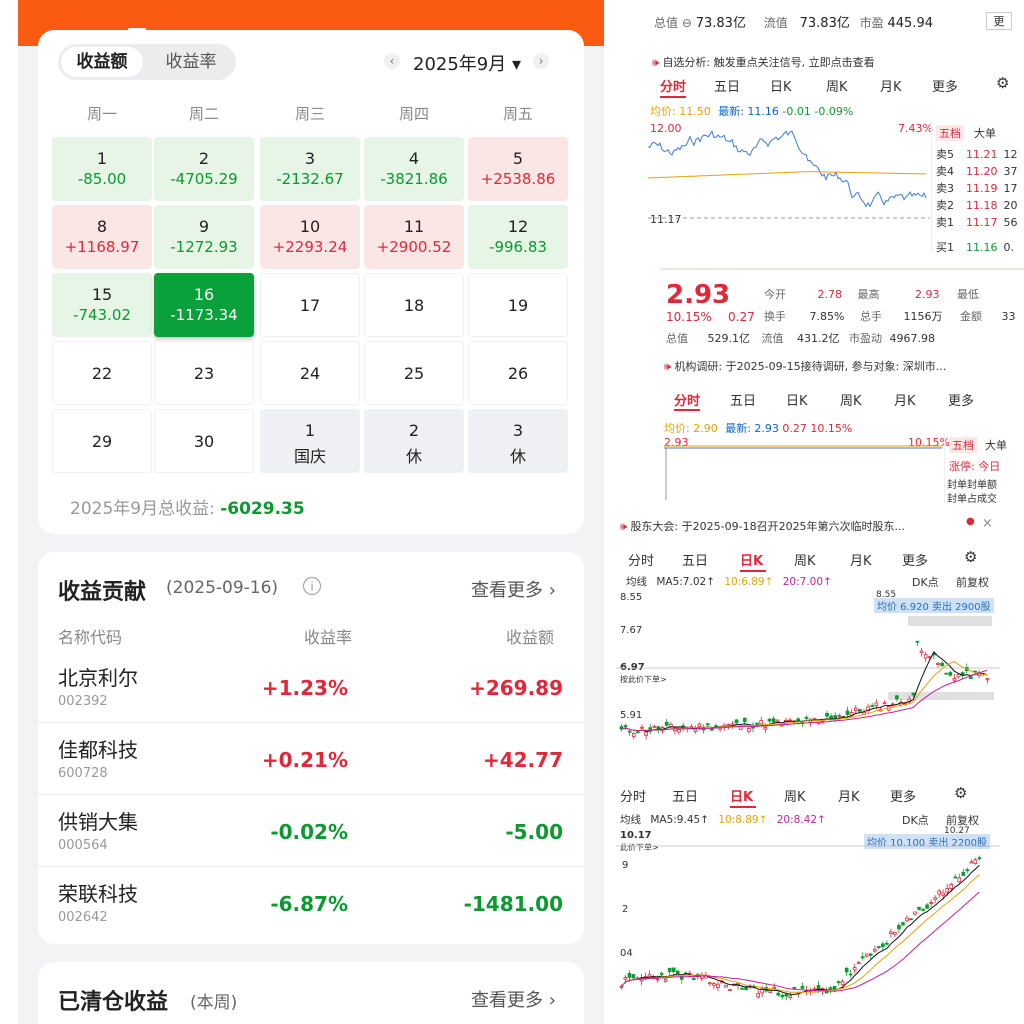 The height and width of the screenshot is (1024, 1024). What do you see at coordinates (414, 169) in the screenshot?
I see `calendar-day: 4 -3821.86` at bounding box center [414, 169].